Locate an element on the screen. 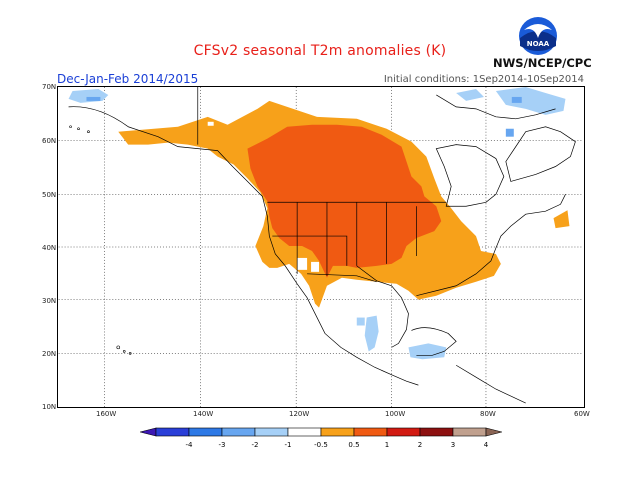 Image resolution: width=640 pixels, height=495 pixels. lat-label: 50N is located at coordinates (49, 195).